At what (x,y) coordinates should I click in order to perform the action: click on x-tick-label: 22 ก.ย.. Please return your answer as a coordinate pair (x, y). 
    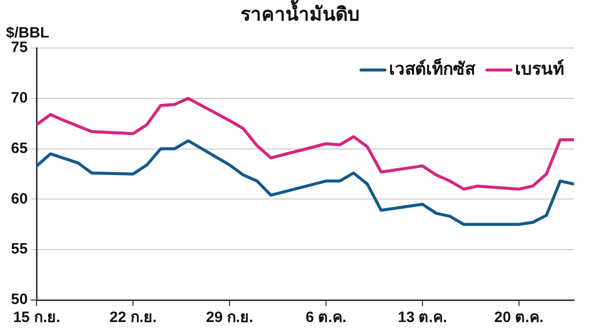
    Looking at the image, I should click on (133, 317).